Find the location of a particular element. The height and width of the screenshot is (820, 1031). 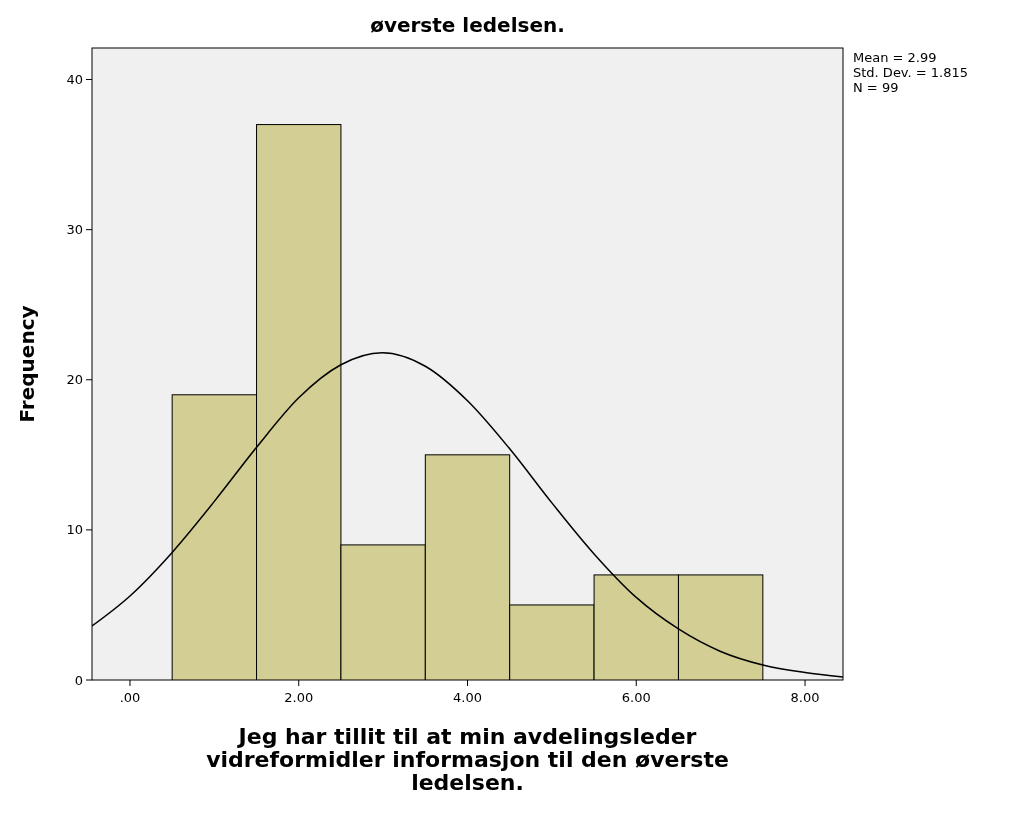

x-tick-label: 8.00 is located at coordinates (805, 697).